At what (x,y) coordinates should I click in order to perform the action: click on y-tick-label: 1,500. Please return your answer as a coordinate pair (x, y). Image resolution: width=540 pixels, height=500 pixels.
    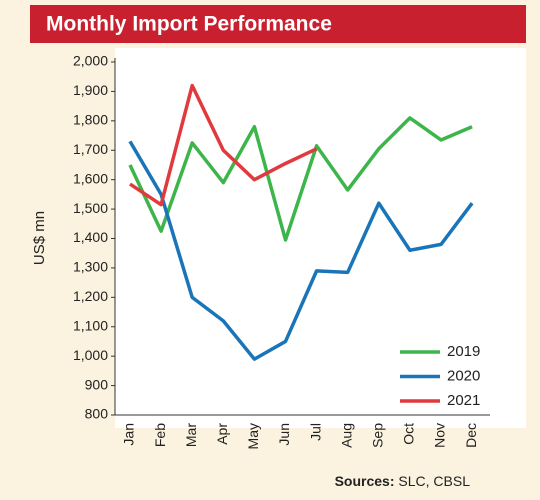
    Looking at the image, I should click on (90, 208).